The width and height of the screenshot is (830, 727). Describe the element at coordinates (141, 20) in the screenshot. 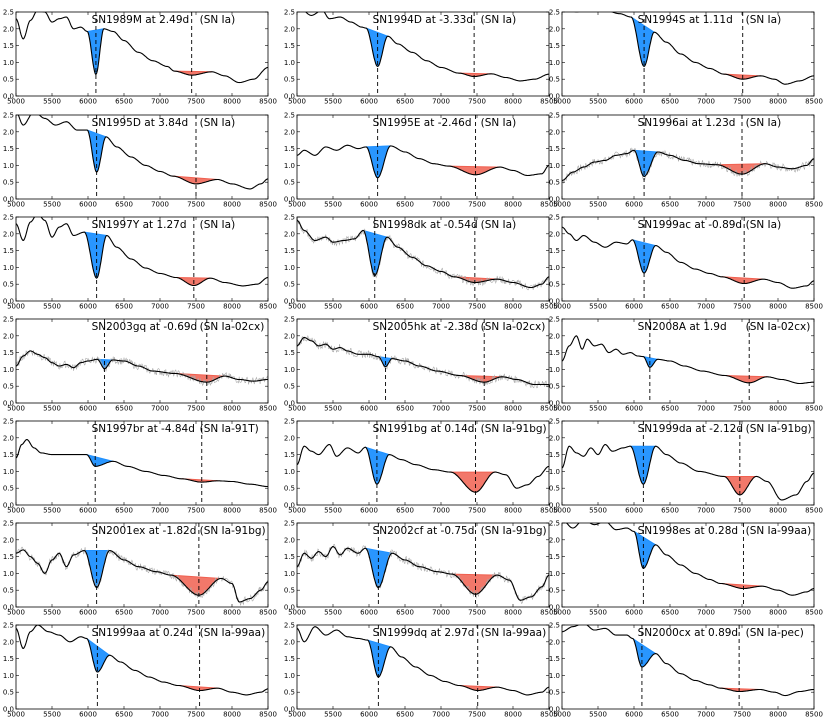

I see `panel-title: SN1989M at 2.49d` at that location.